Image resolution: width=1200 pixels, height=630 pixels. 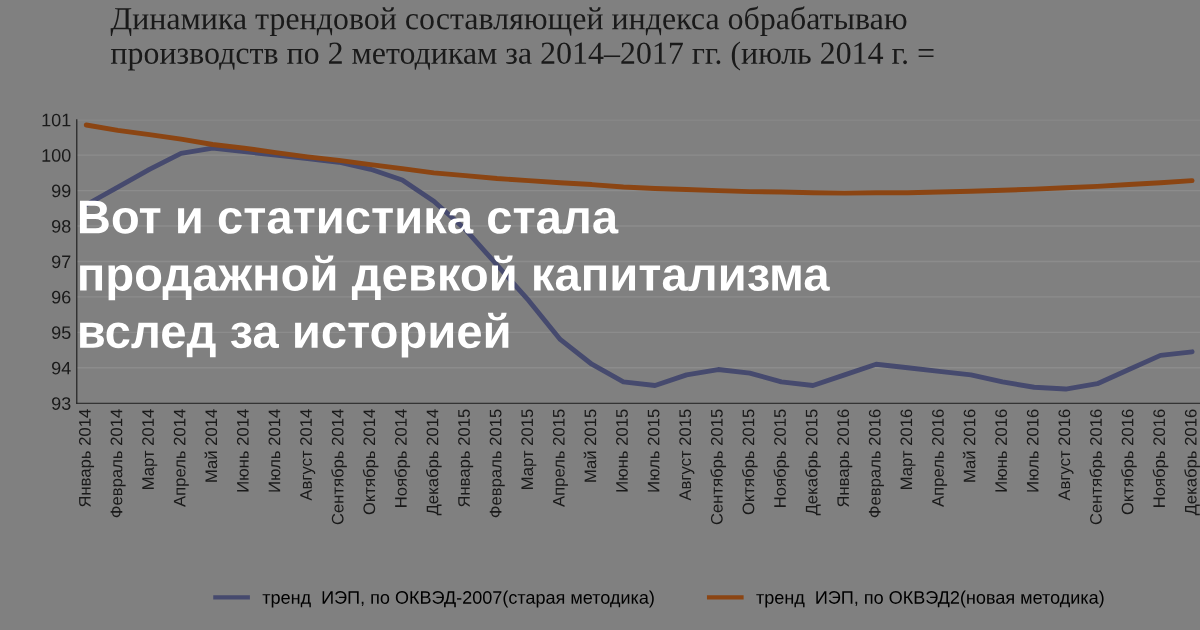 I want to click on x-tick-label: Март 2015, so click(x=529, y=449).